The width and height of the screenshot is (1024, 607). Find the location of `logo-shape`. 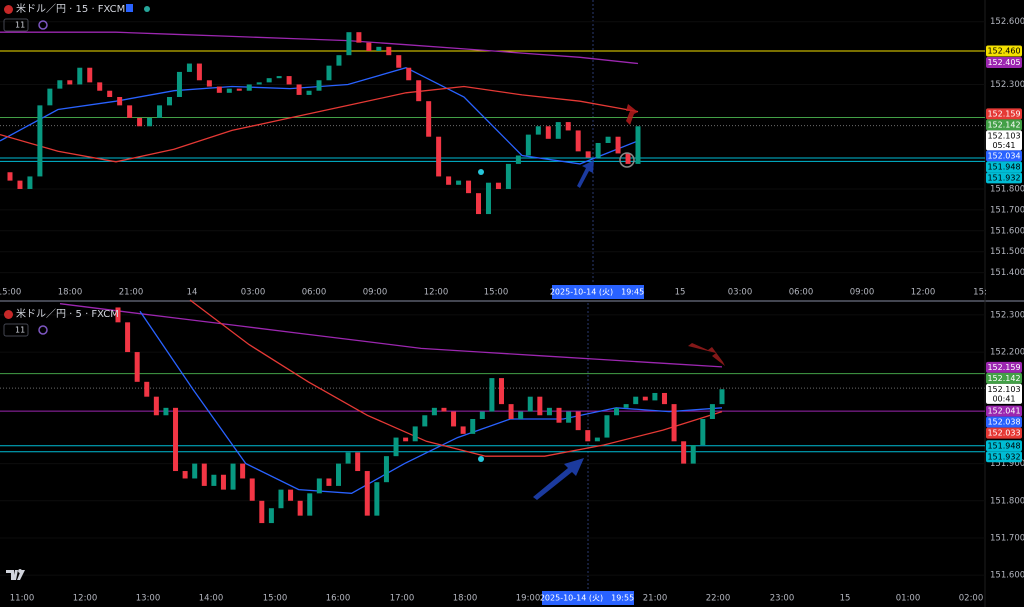

logo-shape is located at coordinates (15, 574).